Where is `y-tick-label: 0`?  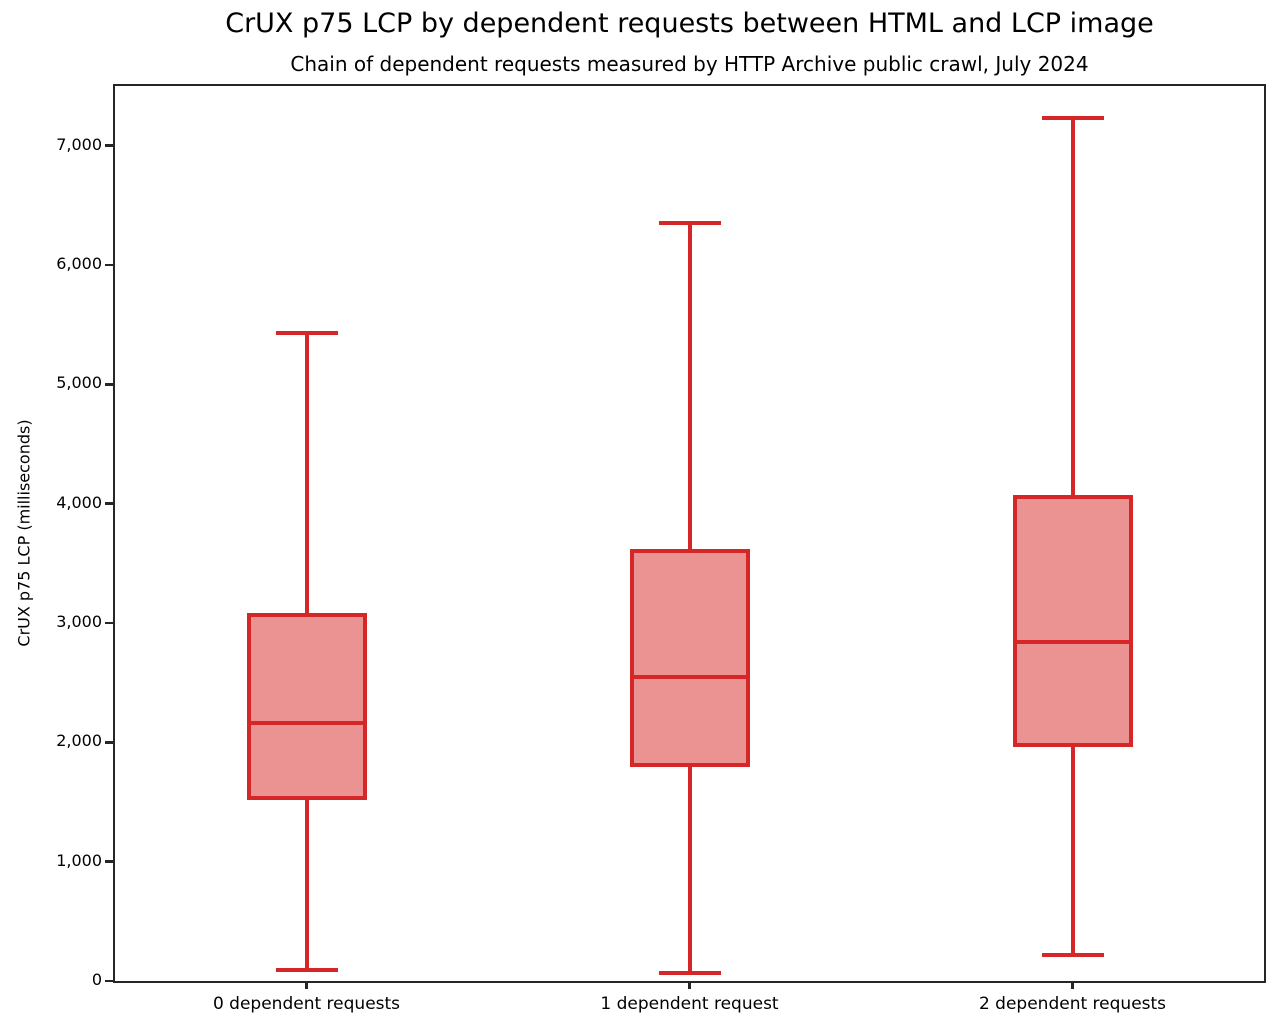 y-tick-label: 0 is located at coordinates (96, 979).